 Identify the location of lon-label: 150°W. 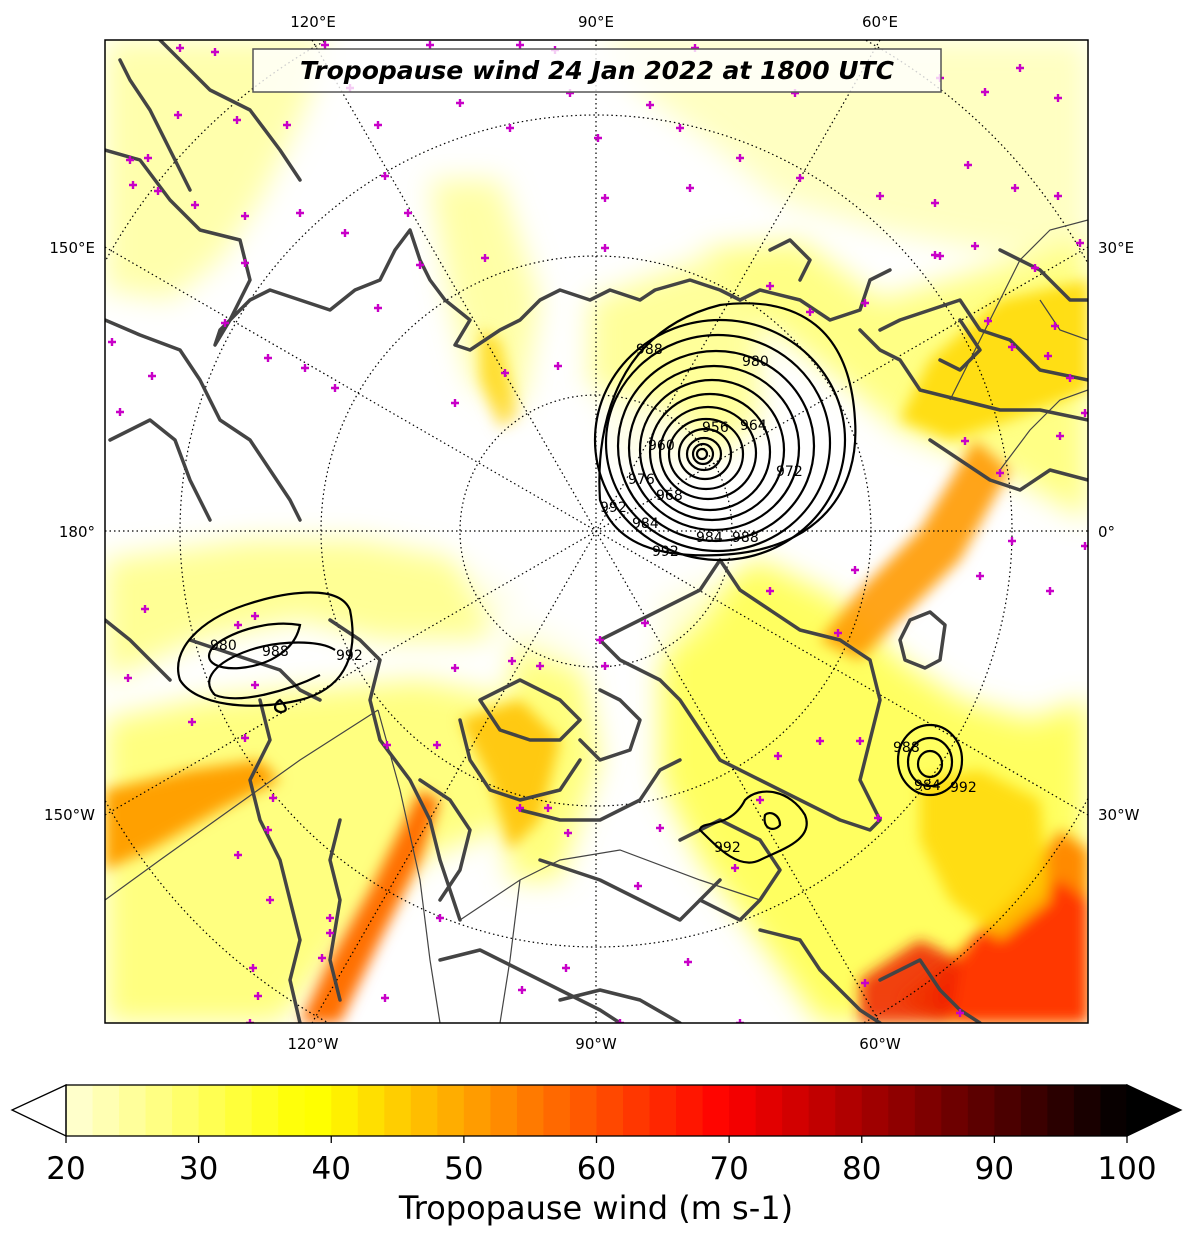
(69, 815).